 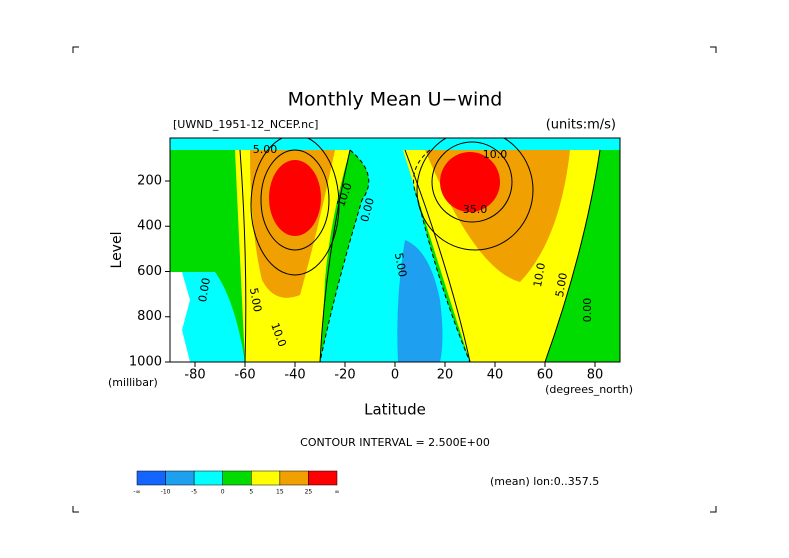 I want to click on subtitle-left: [UWND_1951-12_NCEP.nc], so click(x=245, y=124).